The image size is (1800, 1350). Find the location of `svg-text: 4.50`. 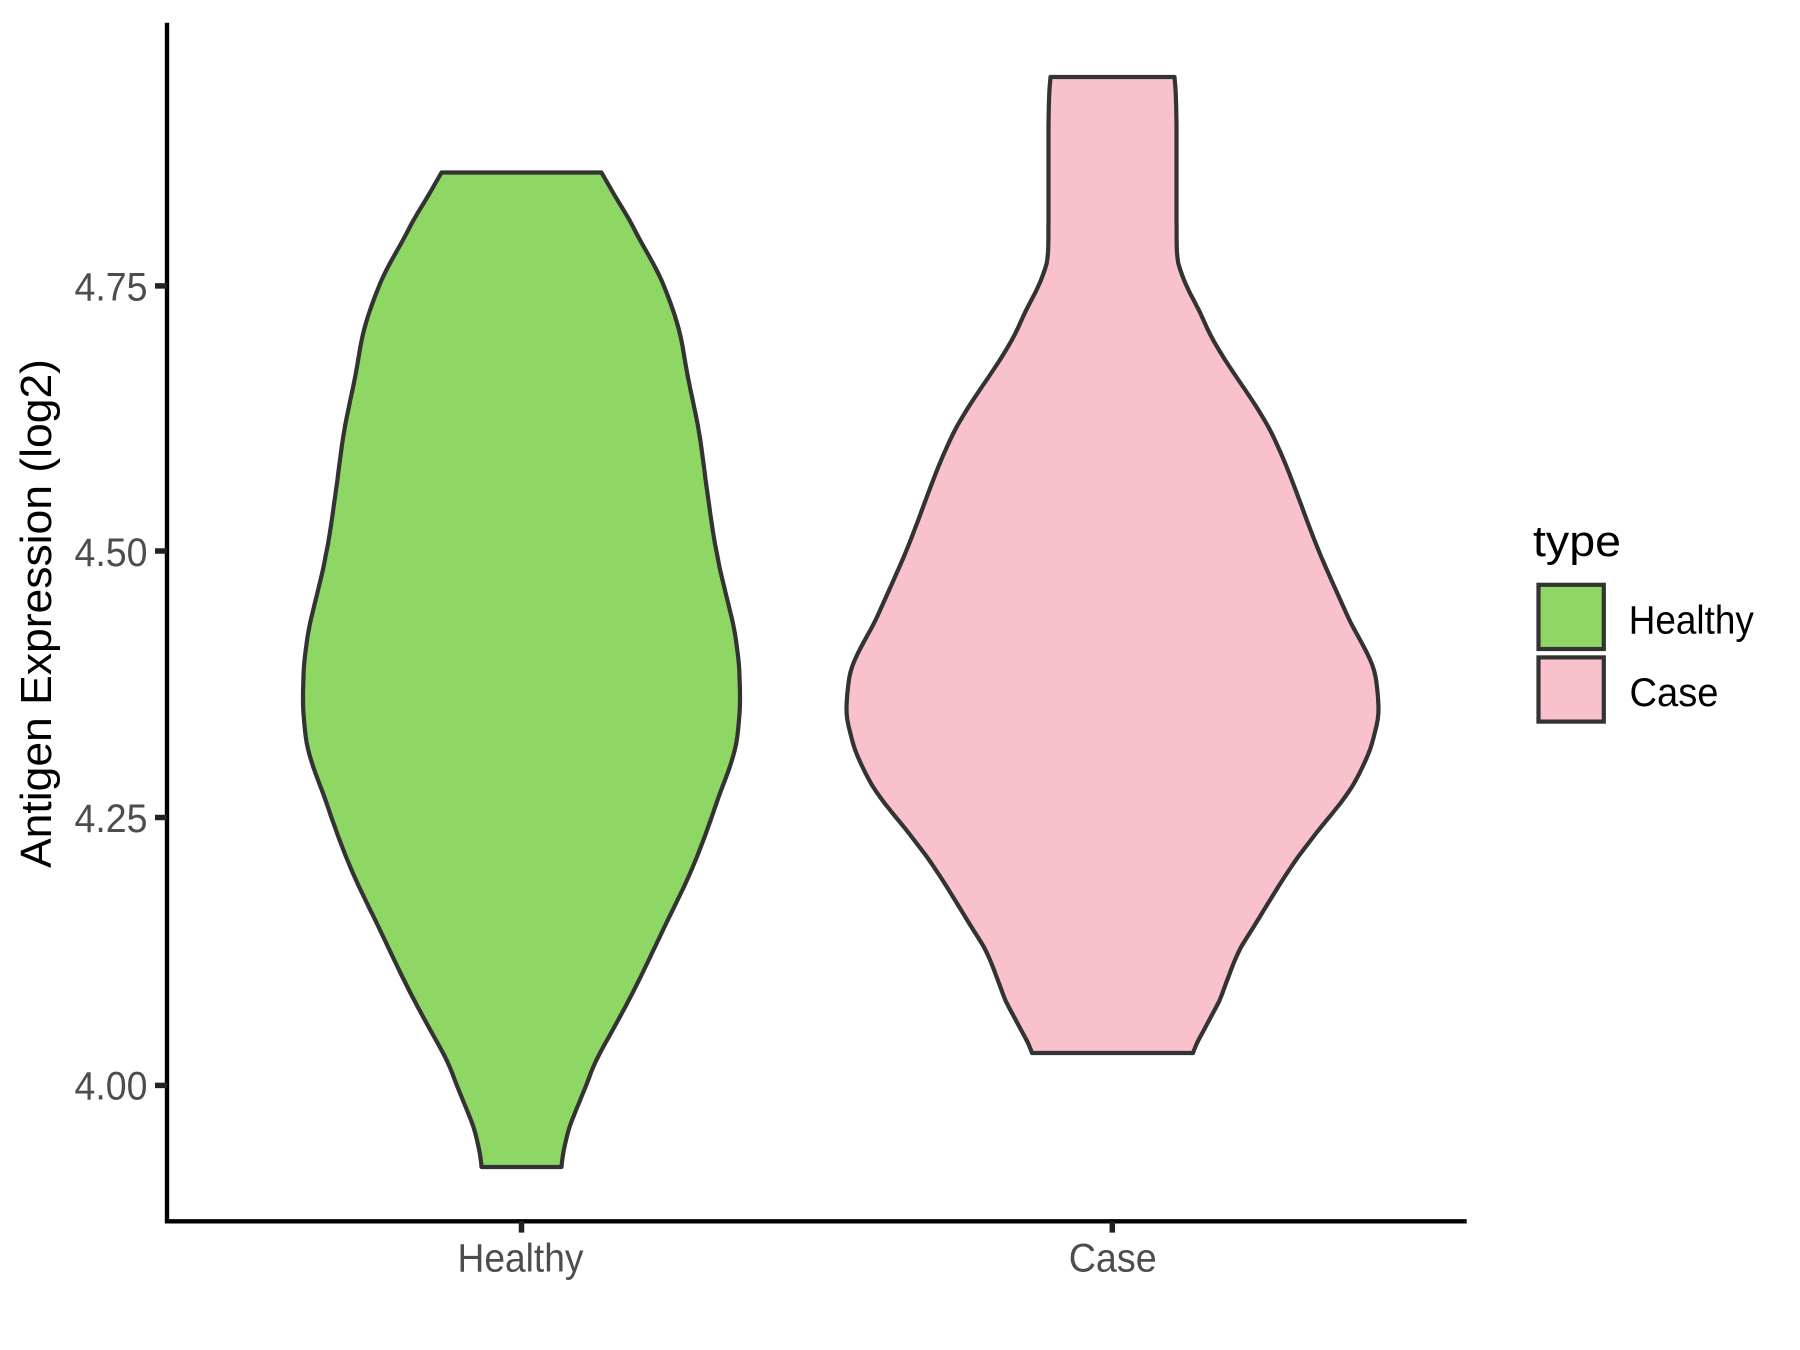

svg-text: 4.50 is located at coordinates (111, 553).